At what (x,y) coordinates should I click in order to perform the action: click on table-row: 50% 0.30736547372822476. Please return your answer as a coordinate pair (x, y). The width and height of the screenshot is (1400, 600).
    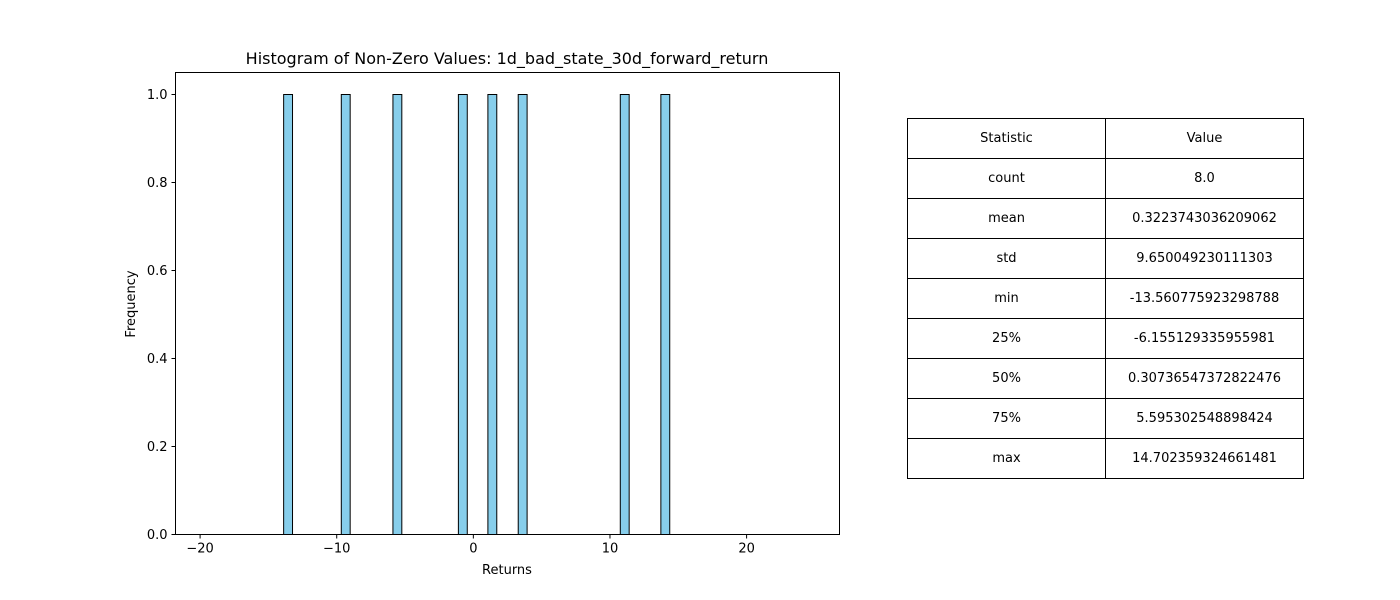
    Looking at the image, I should click on (1105, 378).